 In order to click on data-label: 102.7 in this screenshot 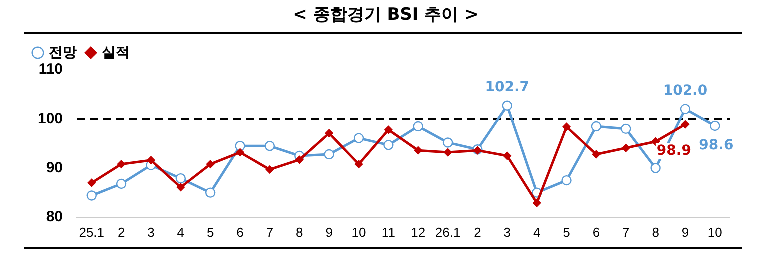, I will do `click(507, 88)`.